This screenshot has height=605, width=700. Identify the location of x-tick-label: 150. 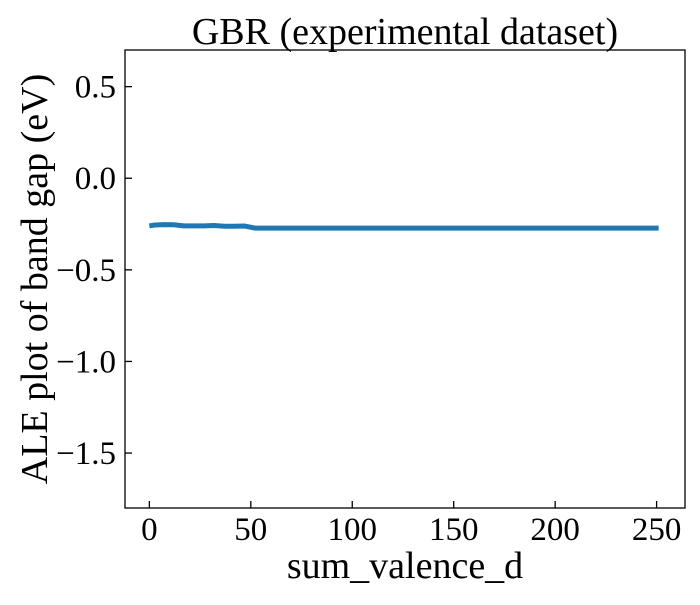
(454, 530).